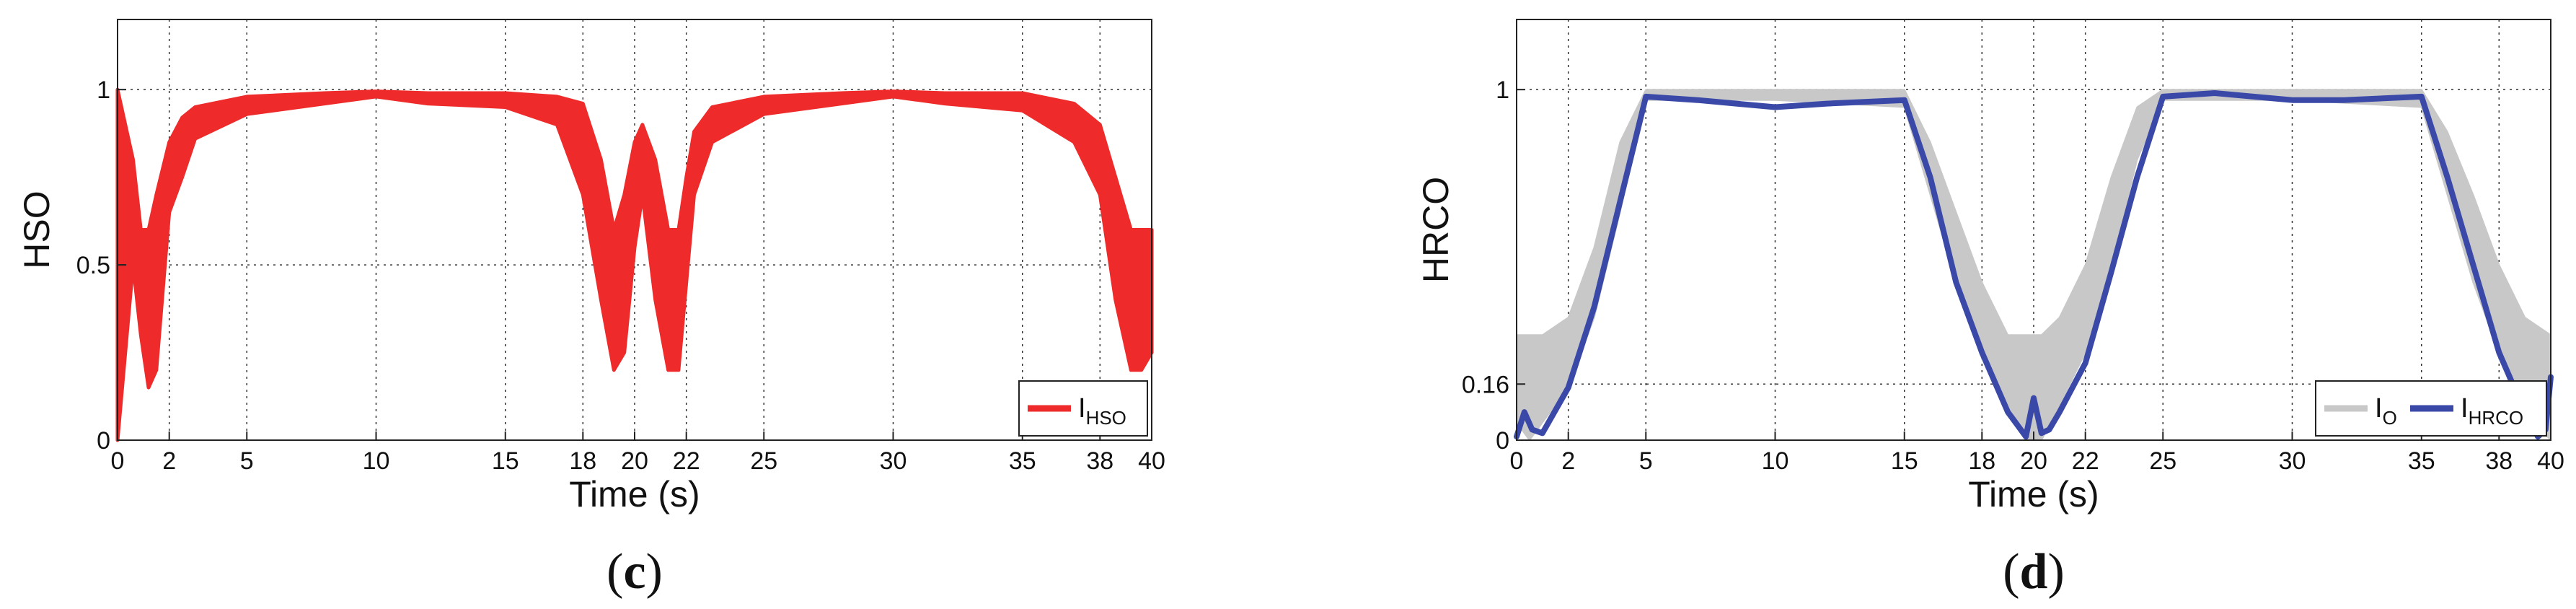 This screenshot has width=2576, height=609. Describe the element at coordinates (1485, 385) in the screenshot. I see `y-tick-label: 0.16` at that location.